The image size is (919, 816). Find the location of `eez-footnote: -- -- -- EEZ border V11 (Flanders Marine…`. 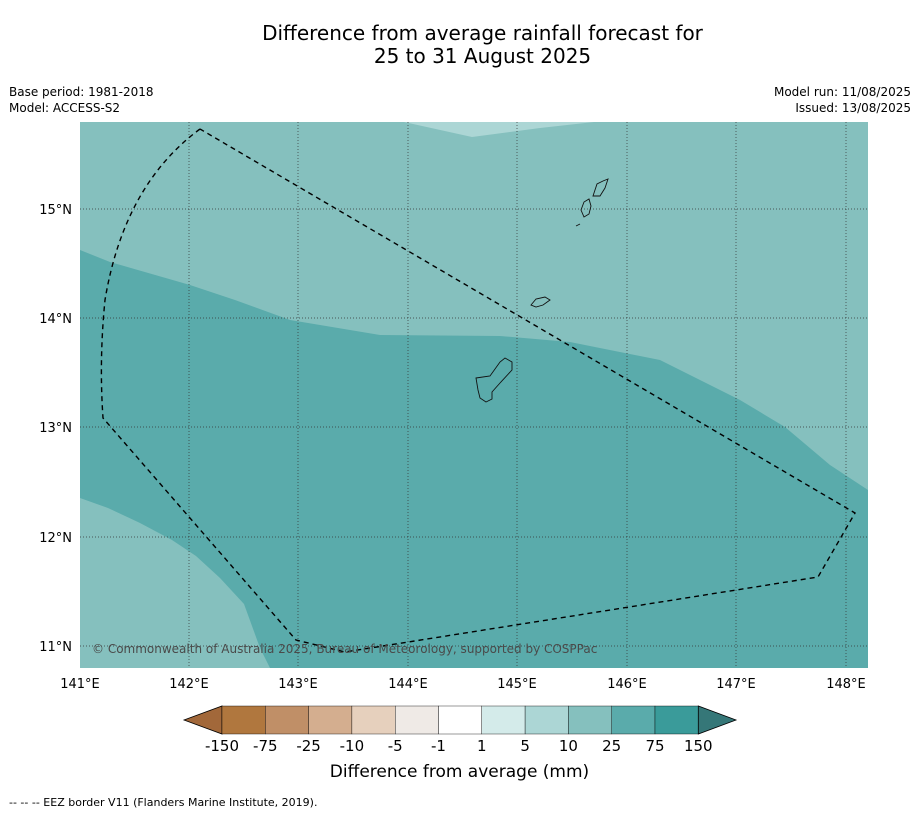

eez-footnote: -- -- -- EEZ border V11 (Flanders Marine… is located at coordinates (163, 802).